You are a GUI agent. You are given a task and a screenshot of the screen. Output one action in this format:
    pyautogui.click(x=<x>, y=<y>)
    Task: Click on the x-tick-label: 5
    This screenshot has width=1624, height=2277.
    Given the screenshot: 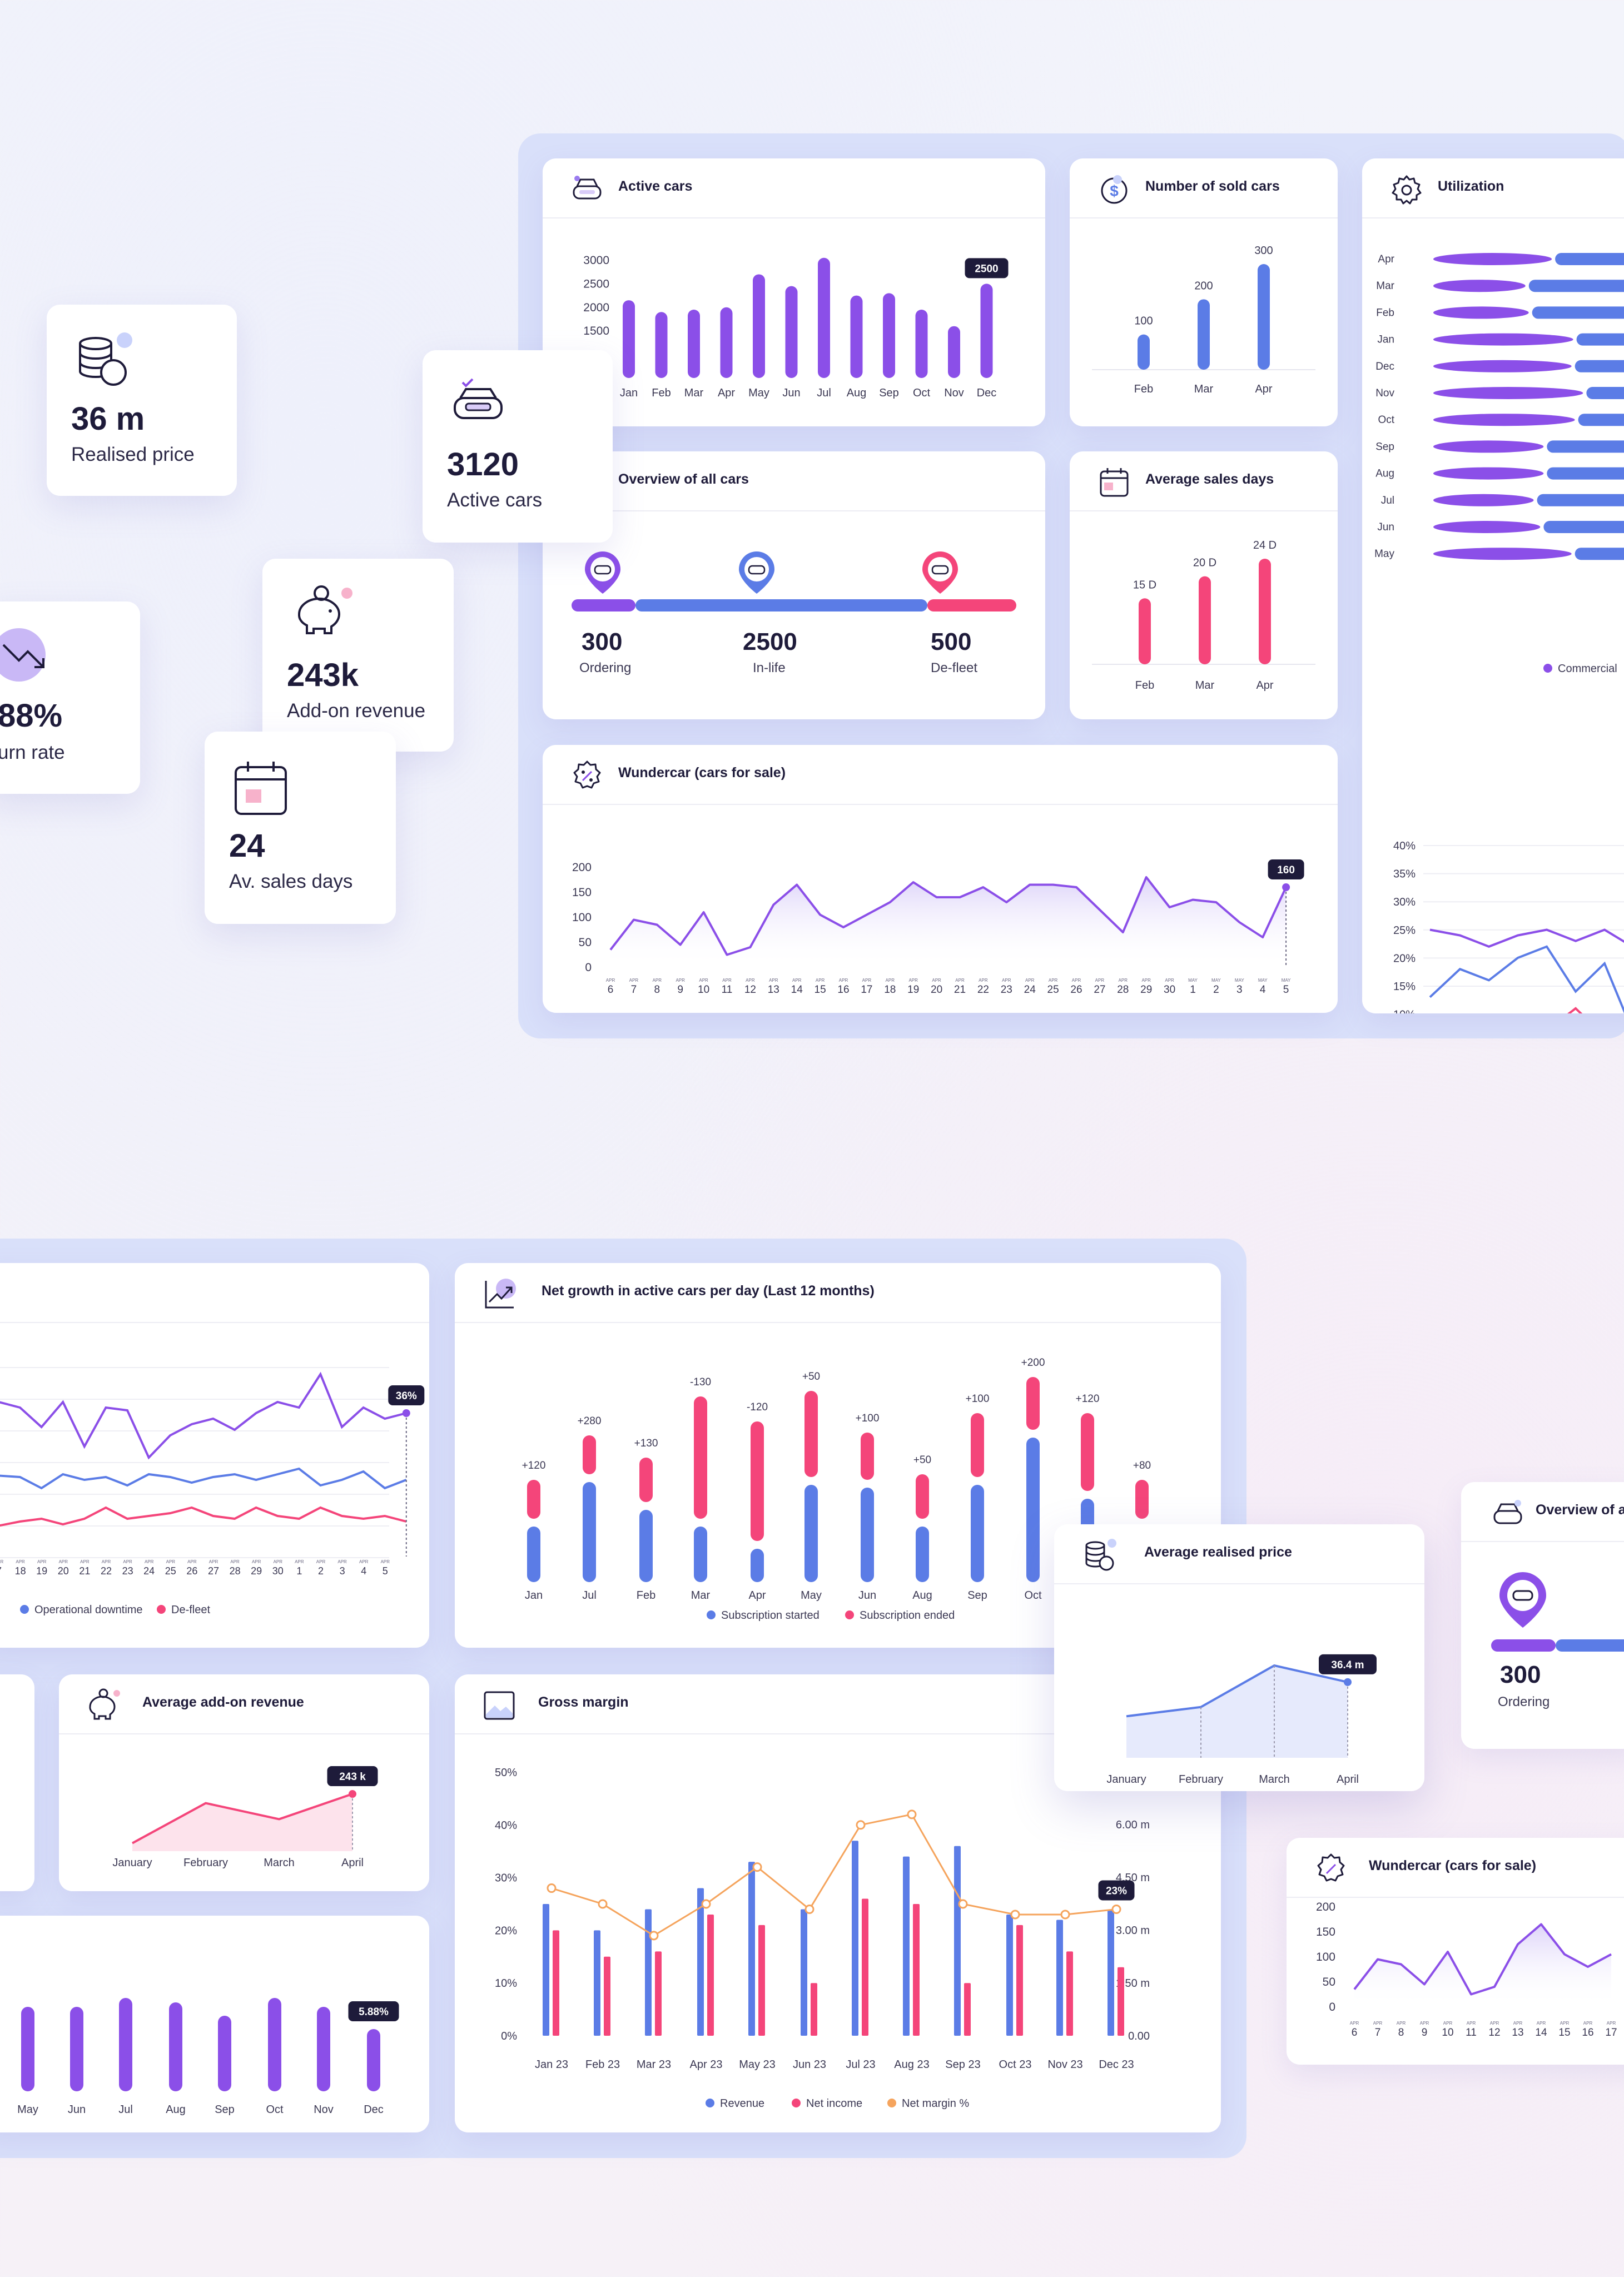 What is the action you would take?
    pyautogui.click(x=385, y=1571)
    